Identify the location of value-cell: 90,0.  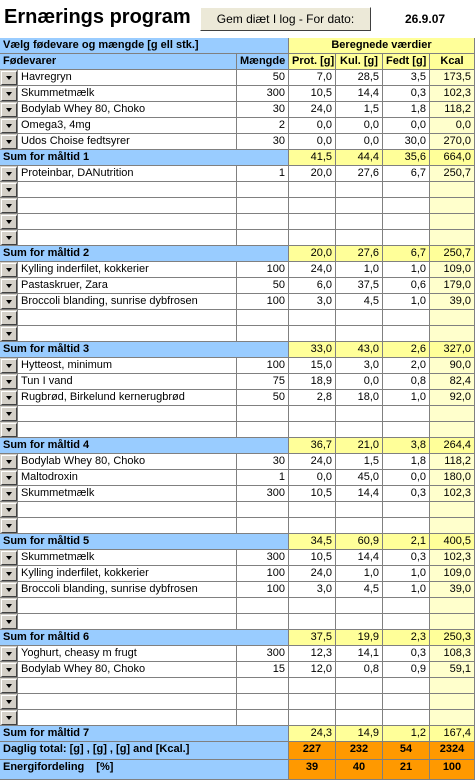
(452, 366).